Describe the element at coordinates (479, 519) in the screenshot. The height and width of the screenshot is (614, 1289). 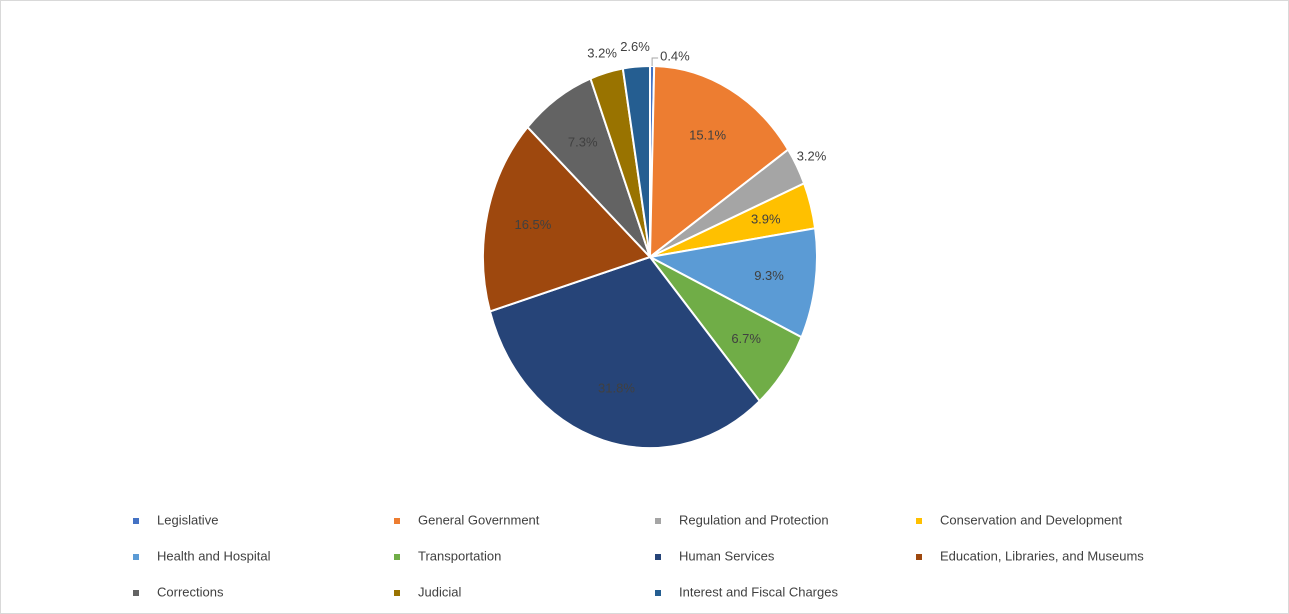
I see `legend-label: General Government` at that location.